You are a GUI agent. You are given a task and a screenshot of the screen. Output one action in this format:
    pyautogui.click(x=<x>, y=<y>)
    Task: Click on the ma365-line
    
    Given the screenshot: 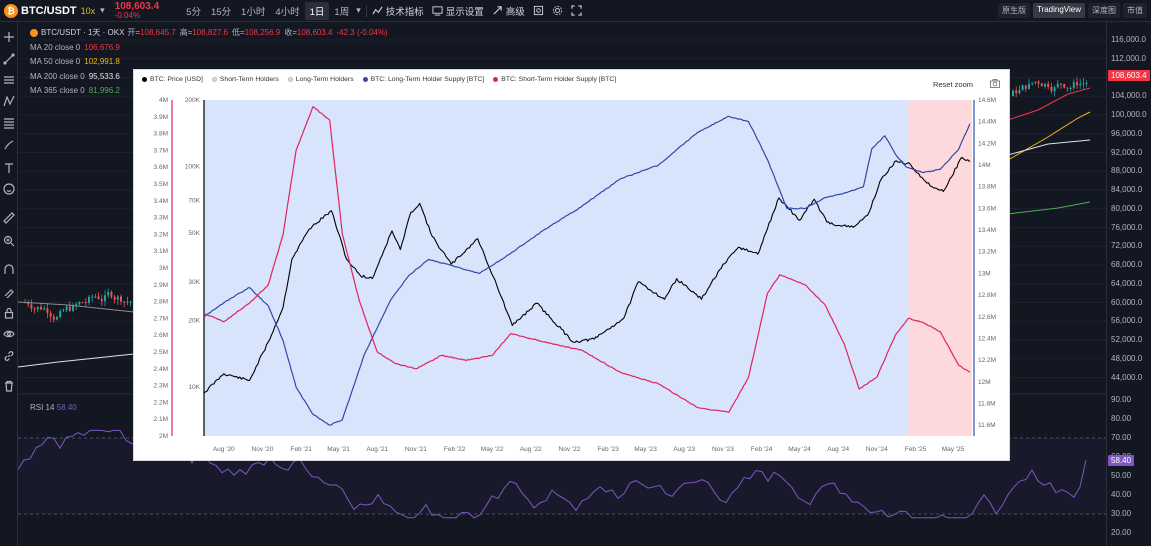 What is the action you would take?
    pyautogui.click(x=1049, y=208)
    